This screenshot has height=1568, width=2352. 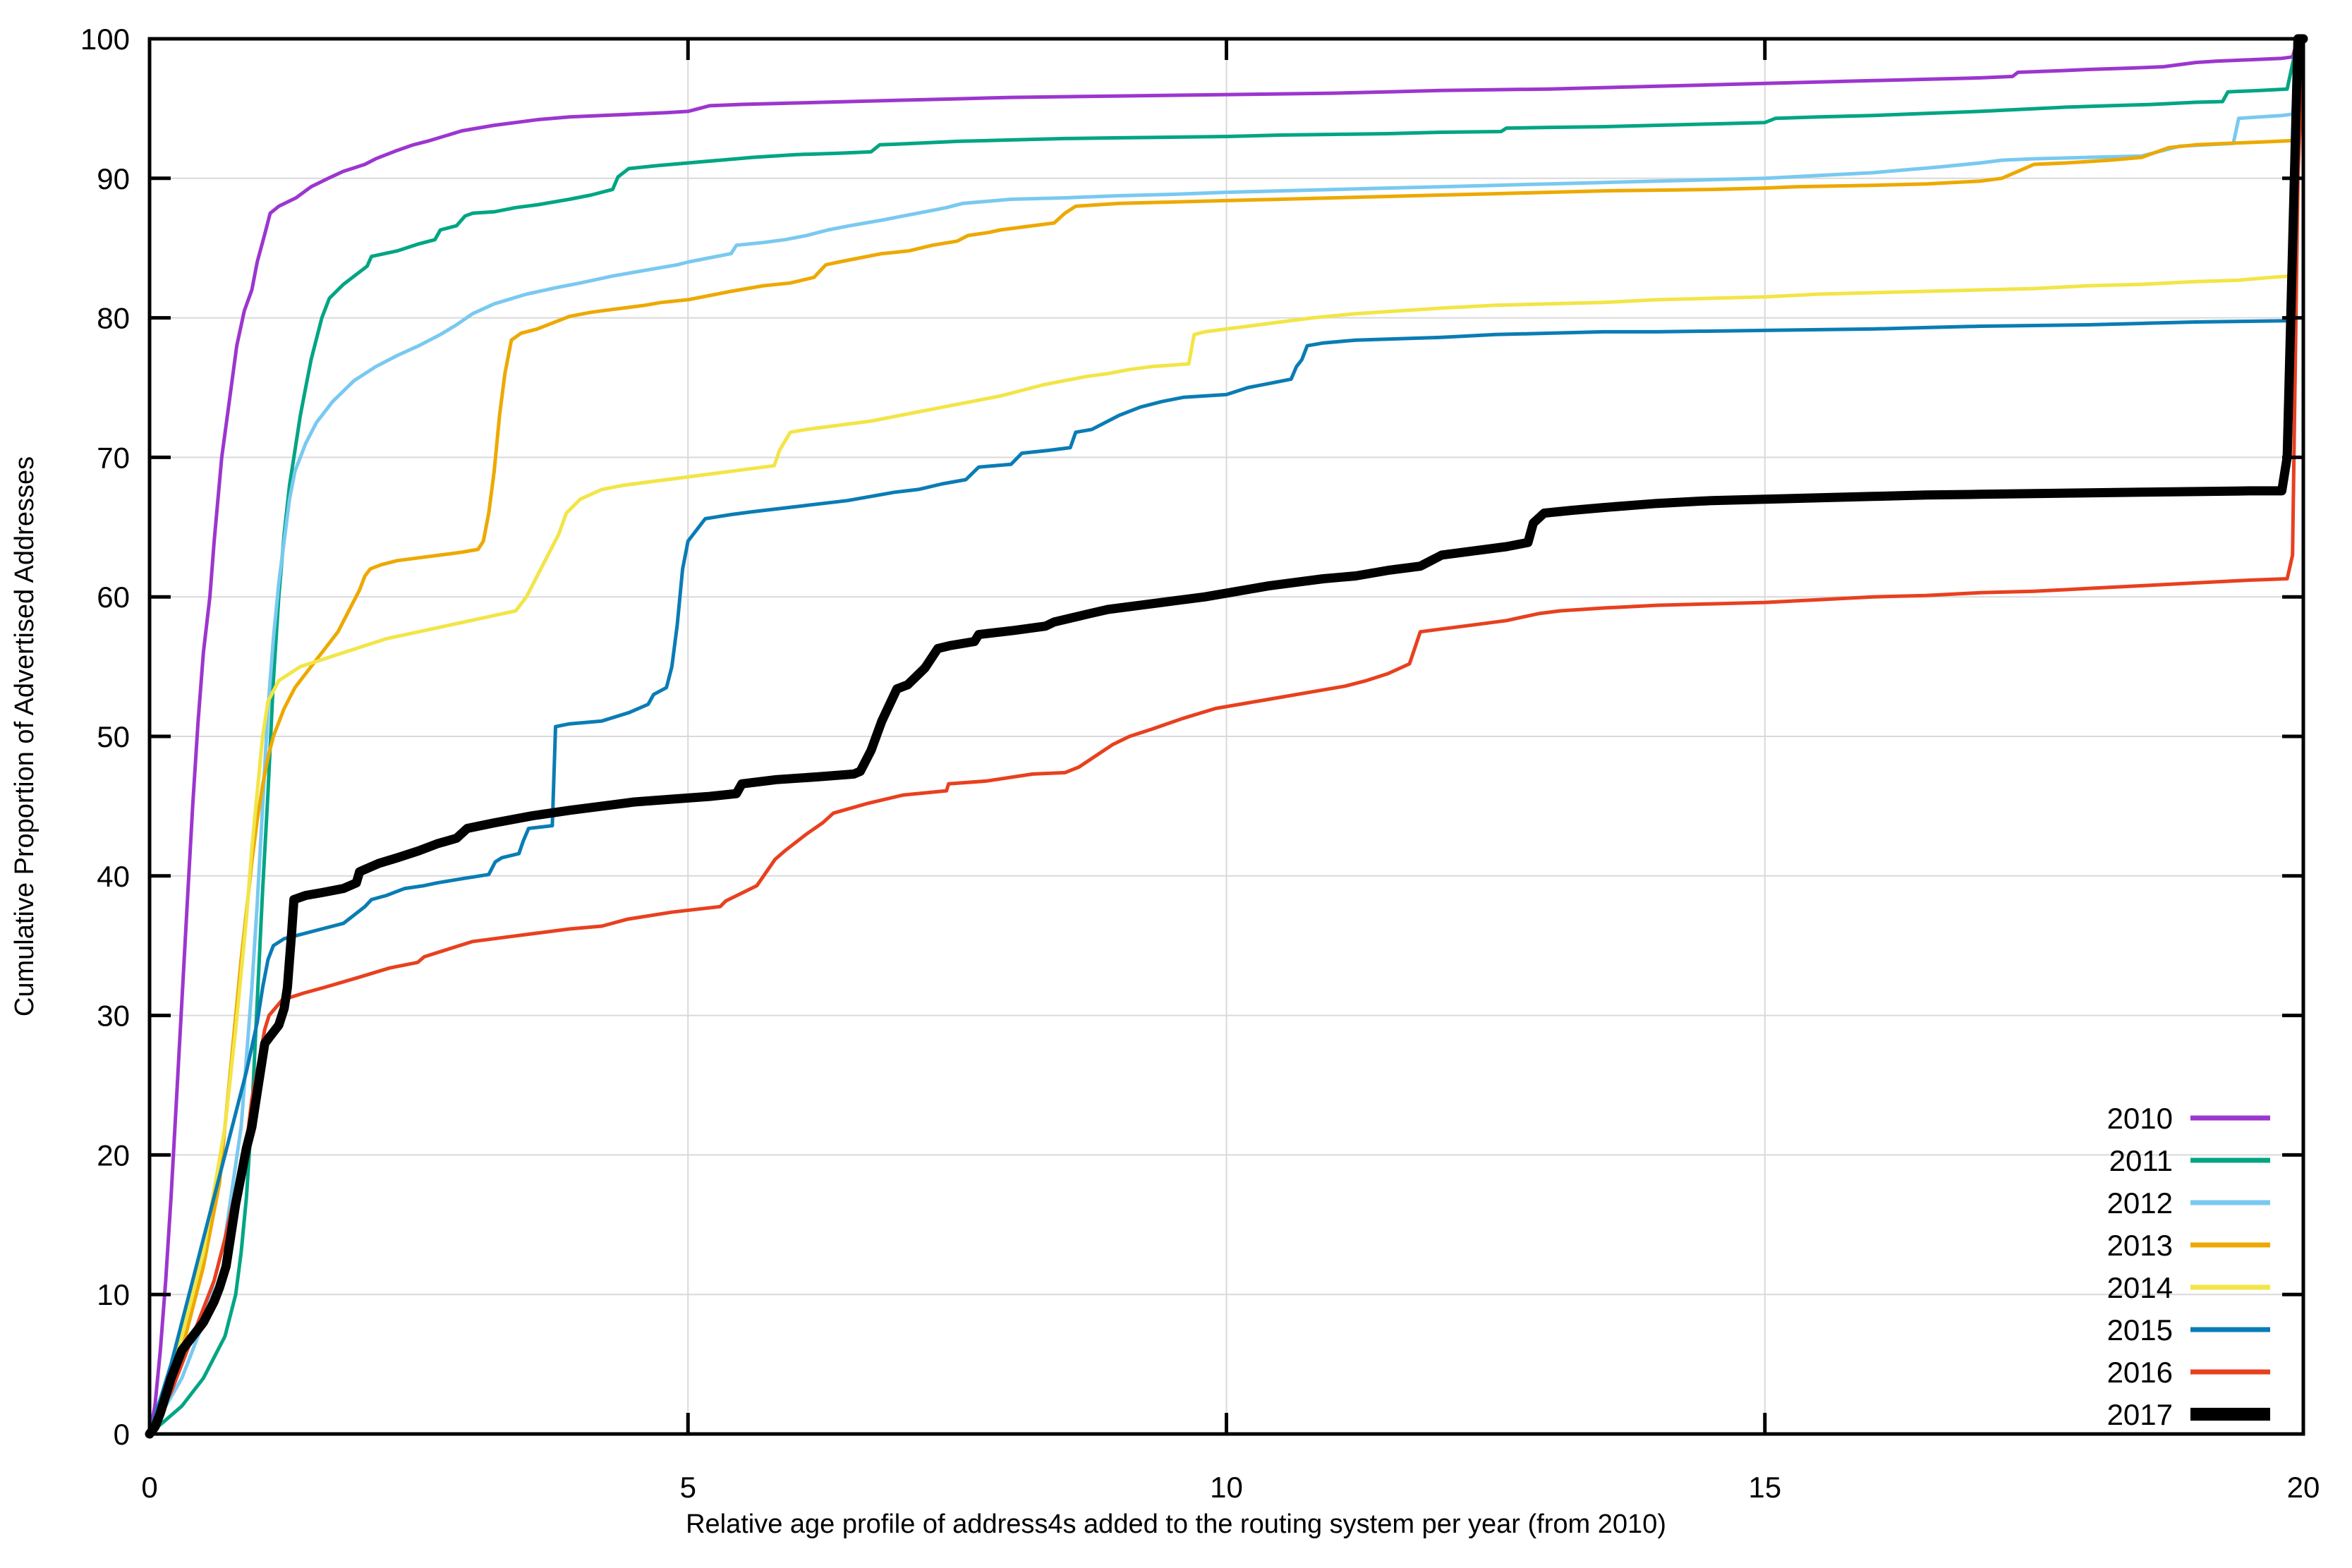 What do you see at coordinates (114, 1016) in the screenshot?
I see `y-tick-label: 30` at bounding box center [114, 1016].